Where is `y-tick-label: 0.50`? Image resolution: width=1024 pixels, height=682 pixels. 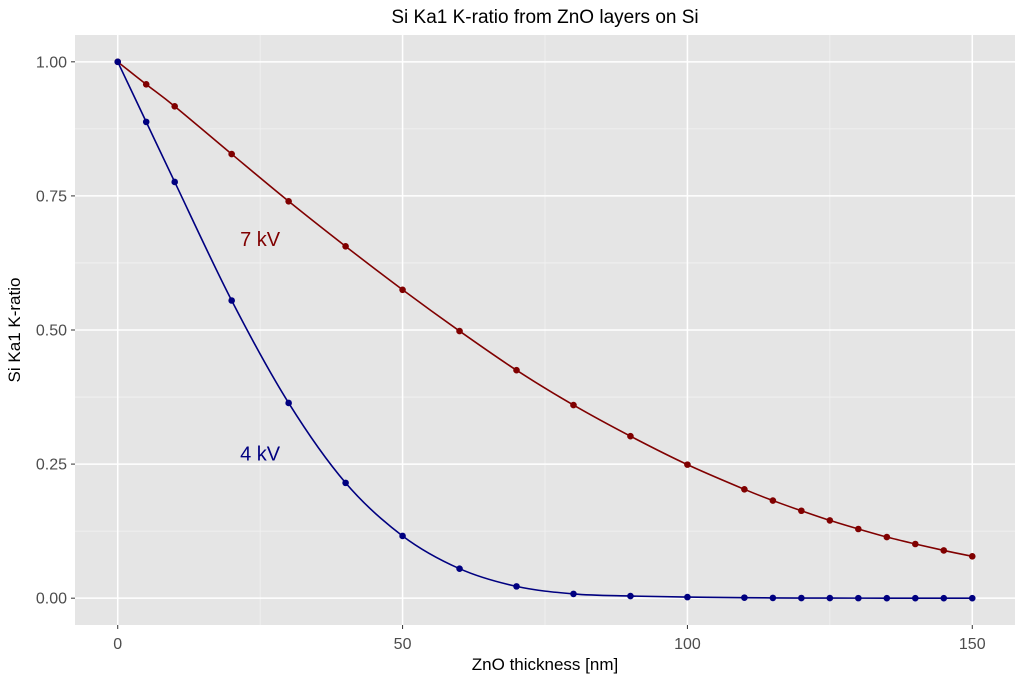 y-tick-label: 0.50 is located at coordinates (51, 331).